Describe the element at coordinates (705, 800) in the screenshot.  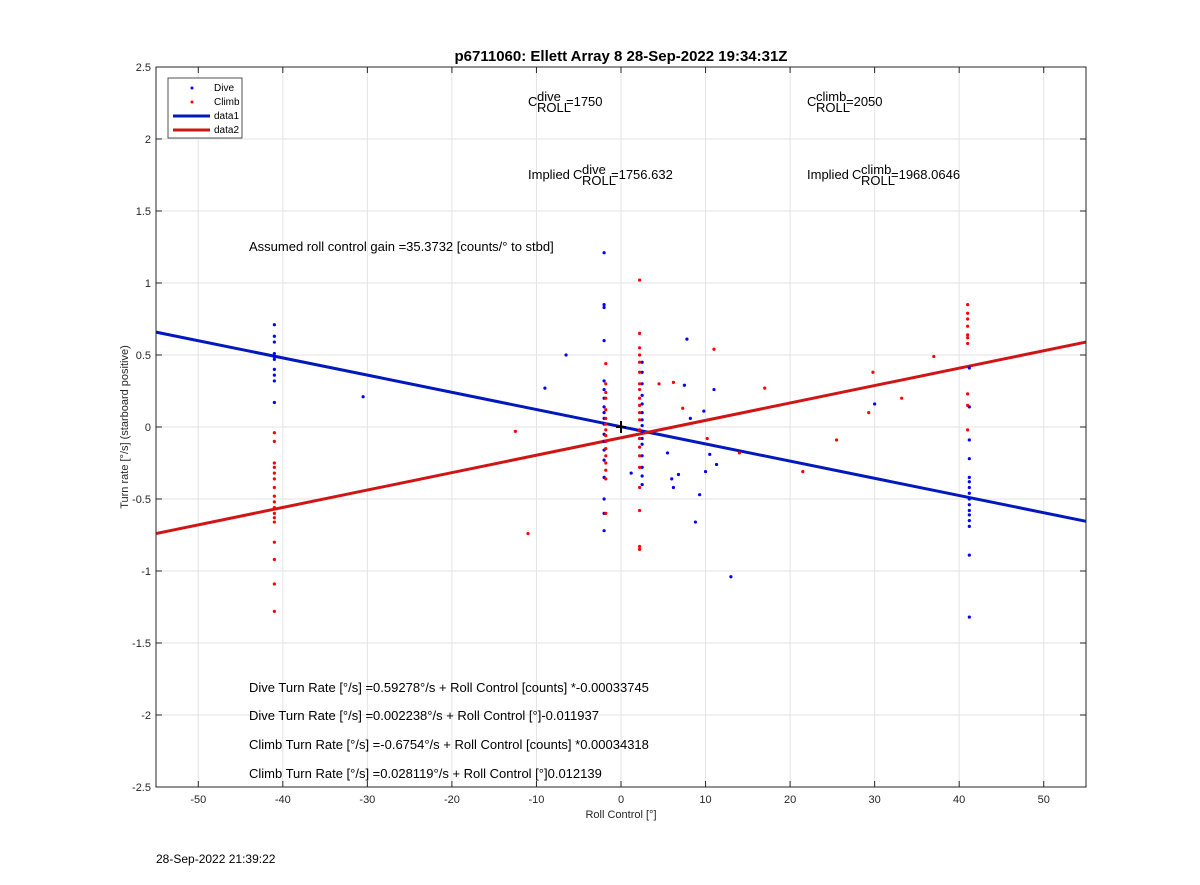
I see `x-tick-label: 10` at that location.